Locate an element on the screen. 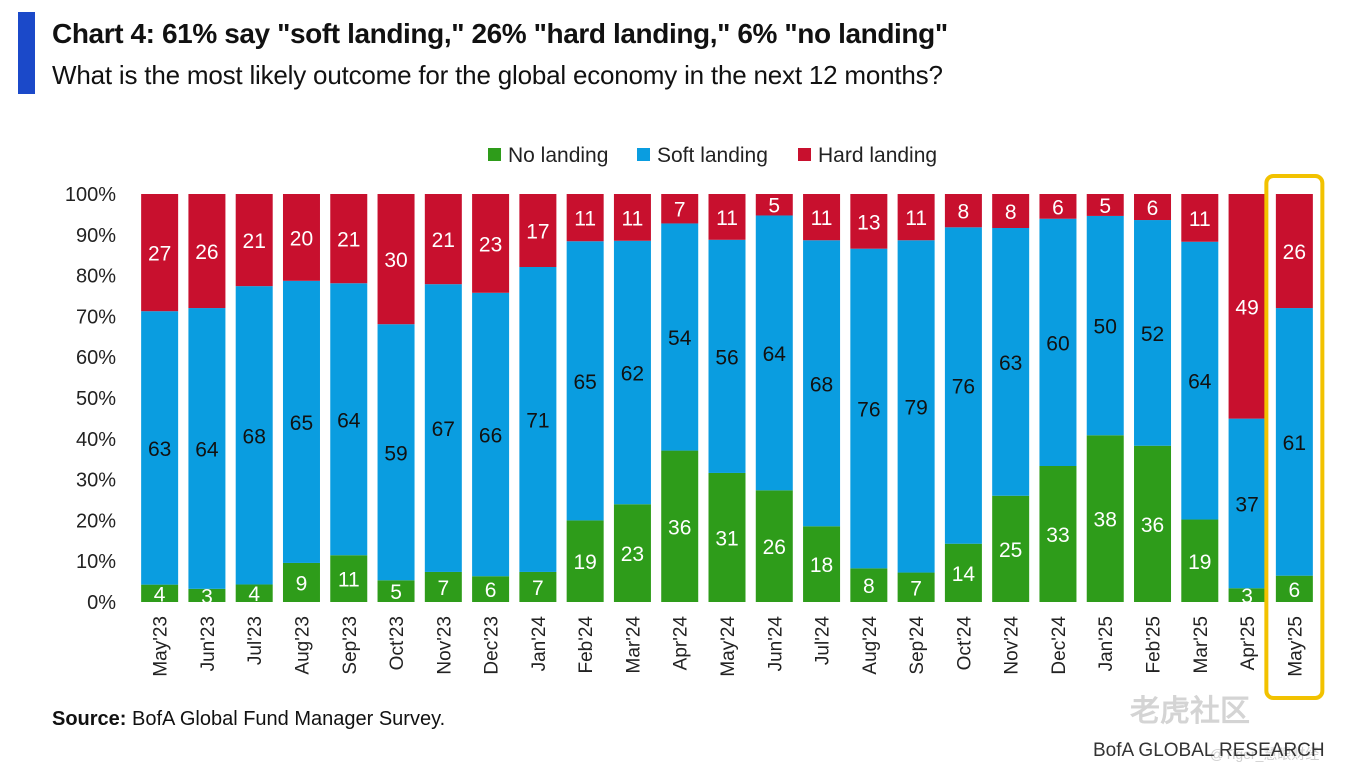 Image resolution: width=1347 pixels, height=782 pixels. data-label: 36 is located at coordinates (679, 527).